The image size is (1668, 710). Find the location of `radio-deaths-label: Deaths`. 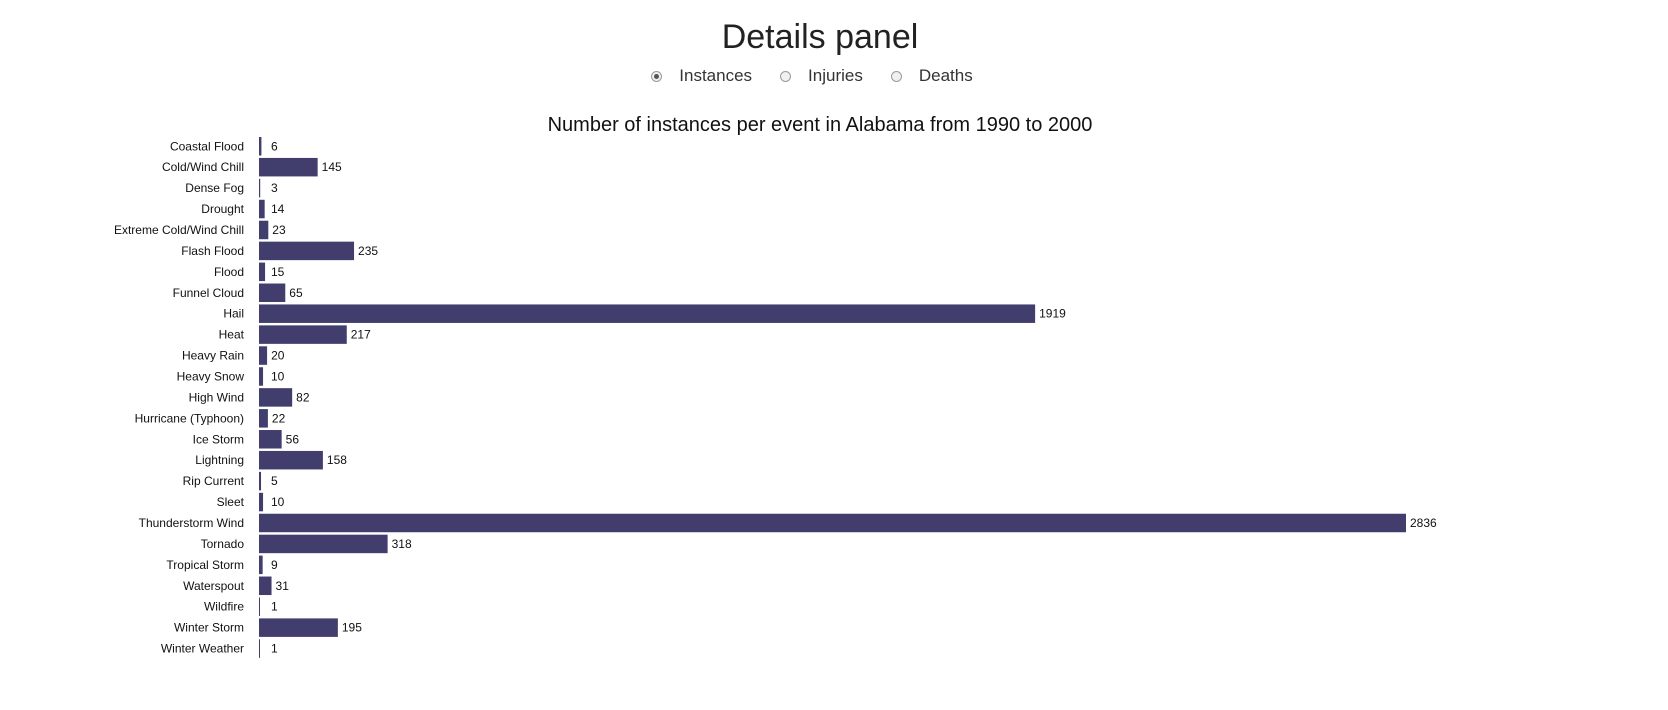

radio-deaths-label: Deaths is located at coordinates (945, 75).